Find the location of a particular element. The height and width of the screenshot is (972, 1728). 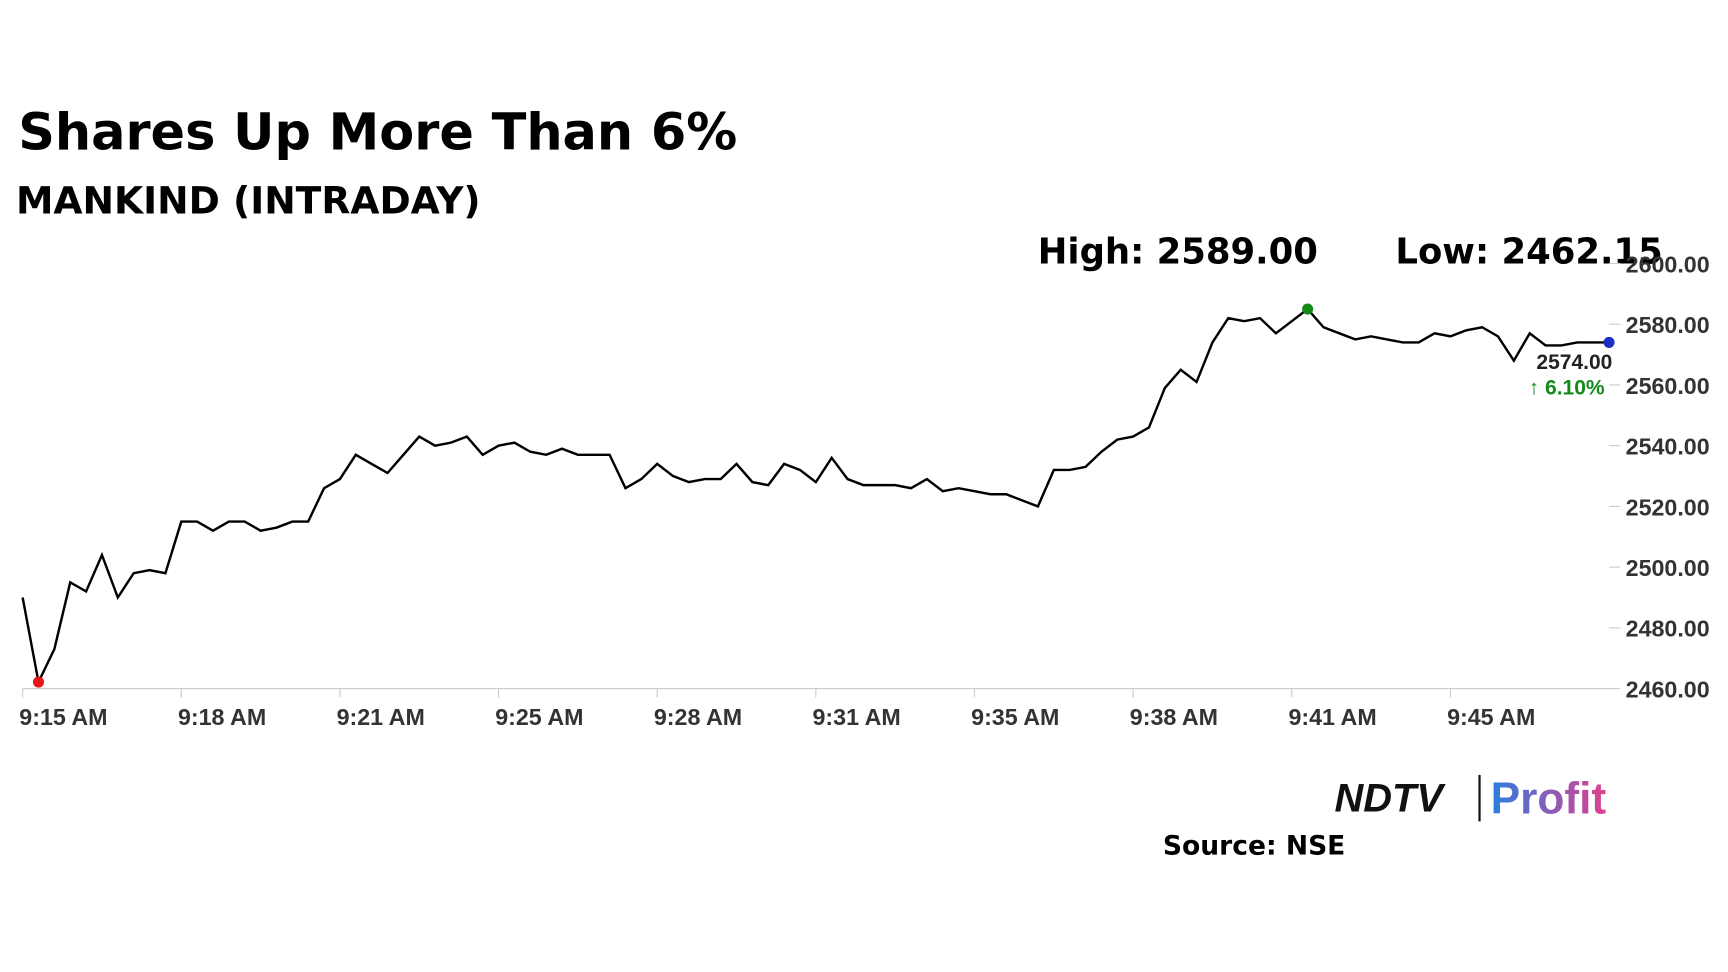

last-label: 2574.00 is located at coordinates (1574, 362).